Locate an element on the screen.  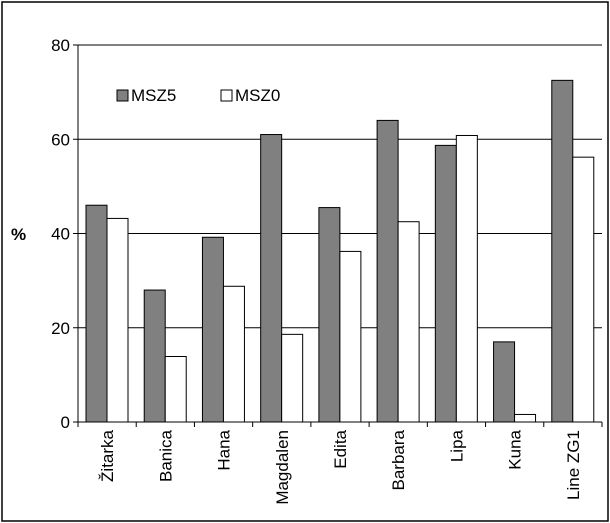
legend-label-msz5: MSZ5 is located at coordinates (153, 95).